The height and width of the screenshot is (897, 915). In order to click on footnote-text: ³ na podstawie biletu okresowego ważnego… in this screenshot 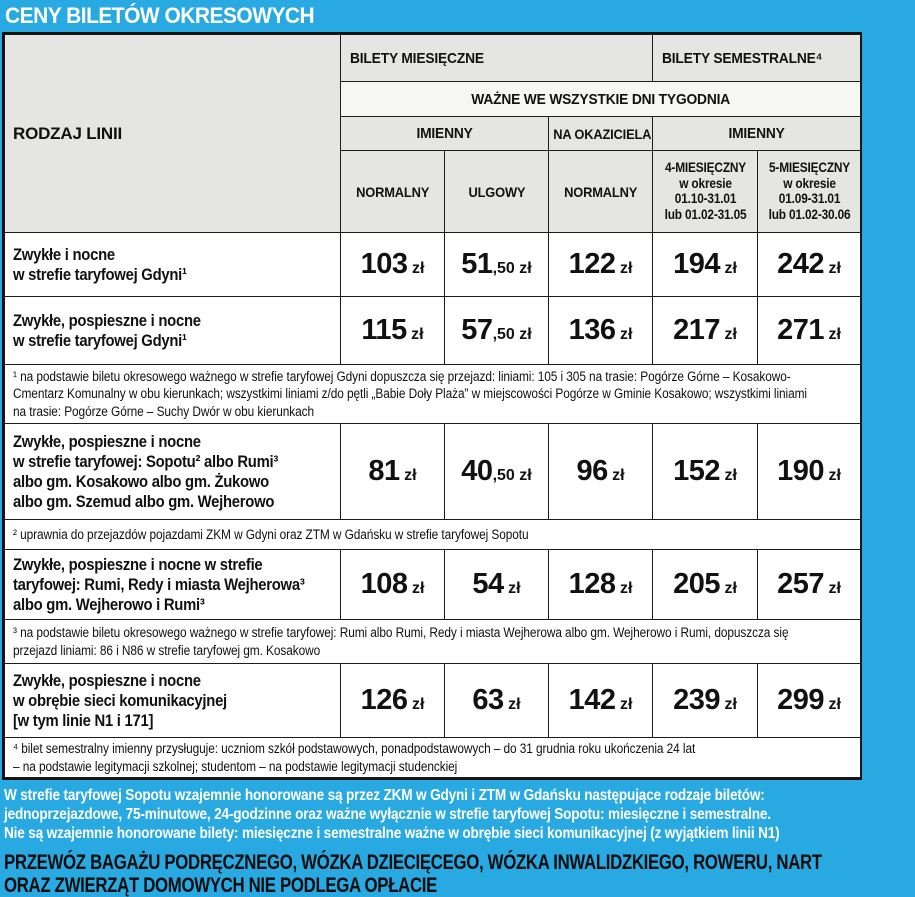, I will do `click(401, 641)`.